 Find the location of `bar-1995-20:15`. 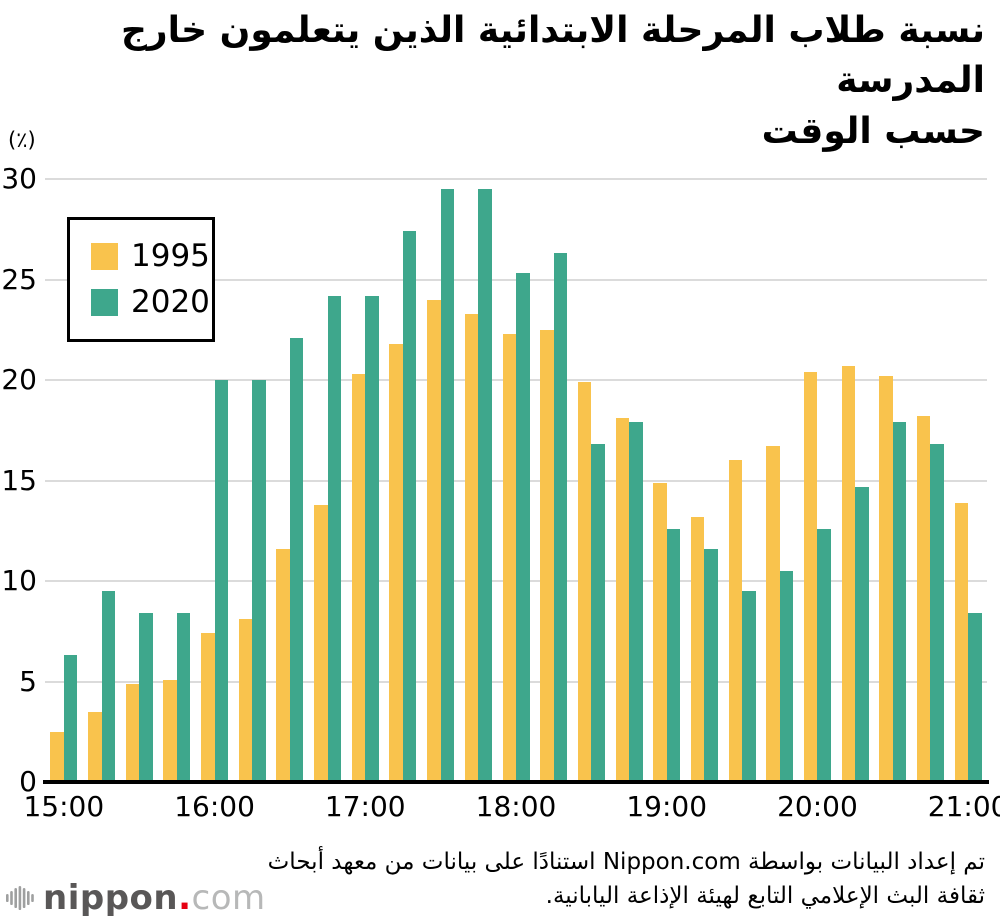

bar-1995-20:15 is located at coordinates (848, 573).